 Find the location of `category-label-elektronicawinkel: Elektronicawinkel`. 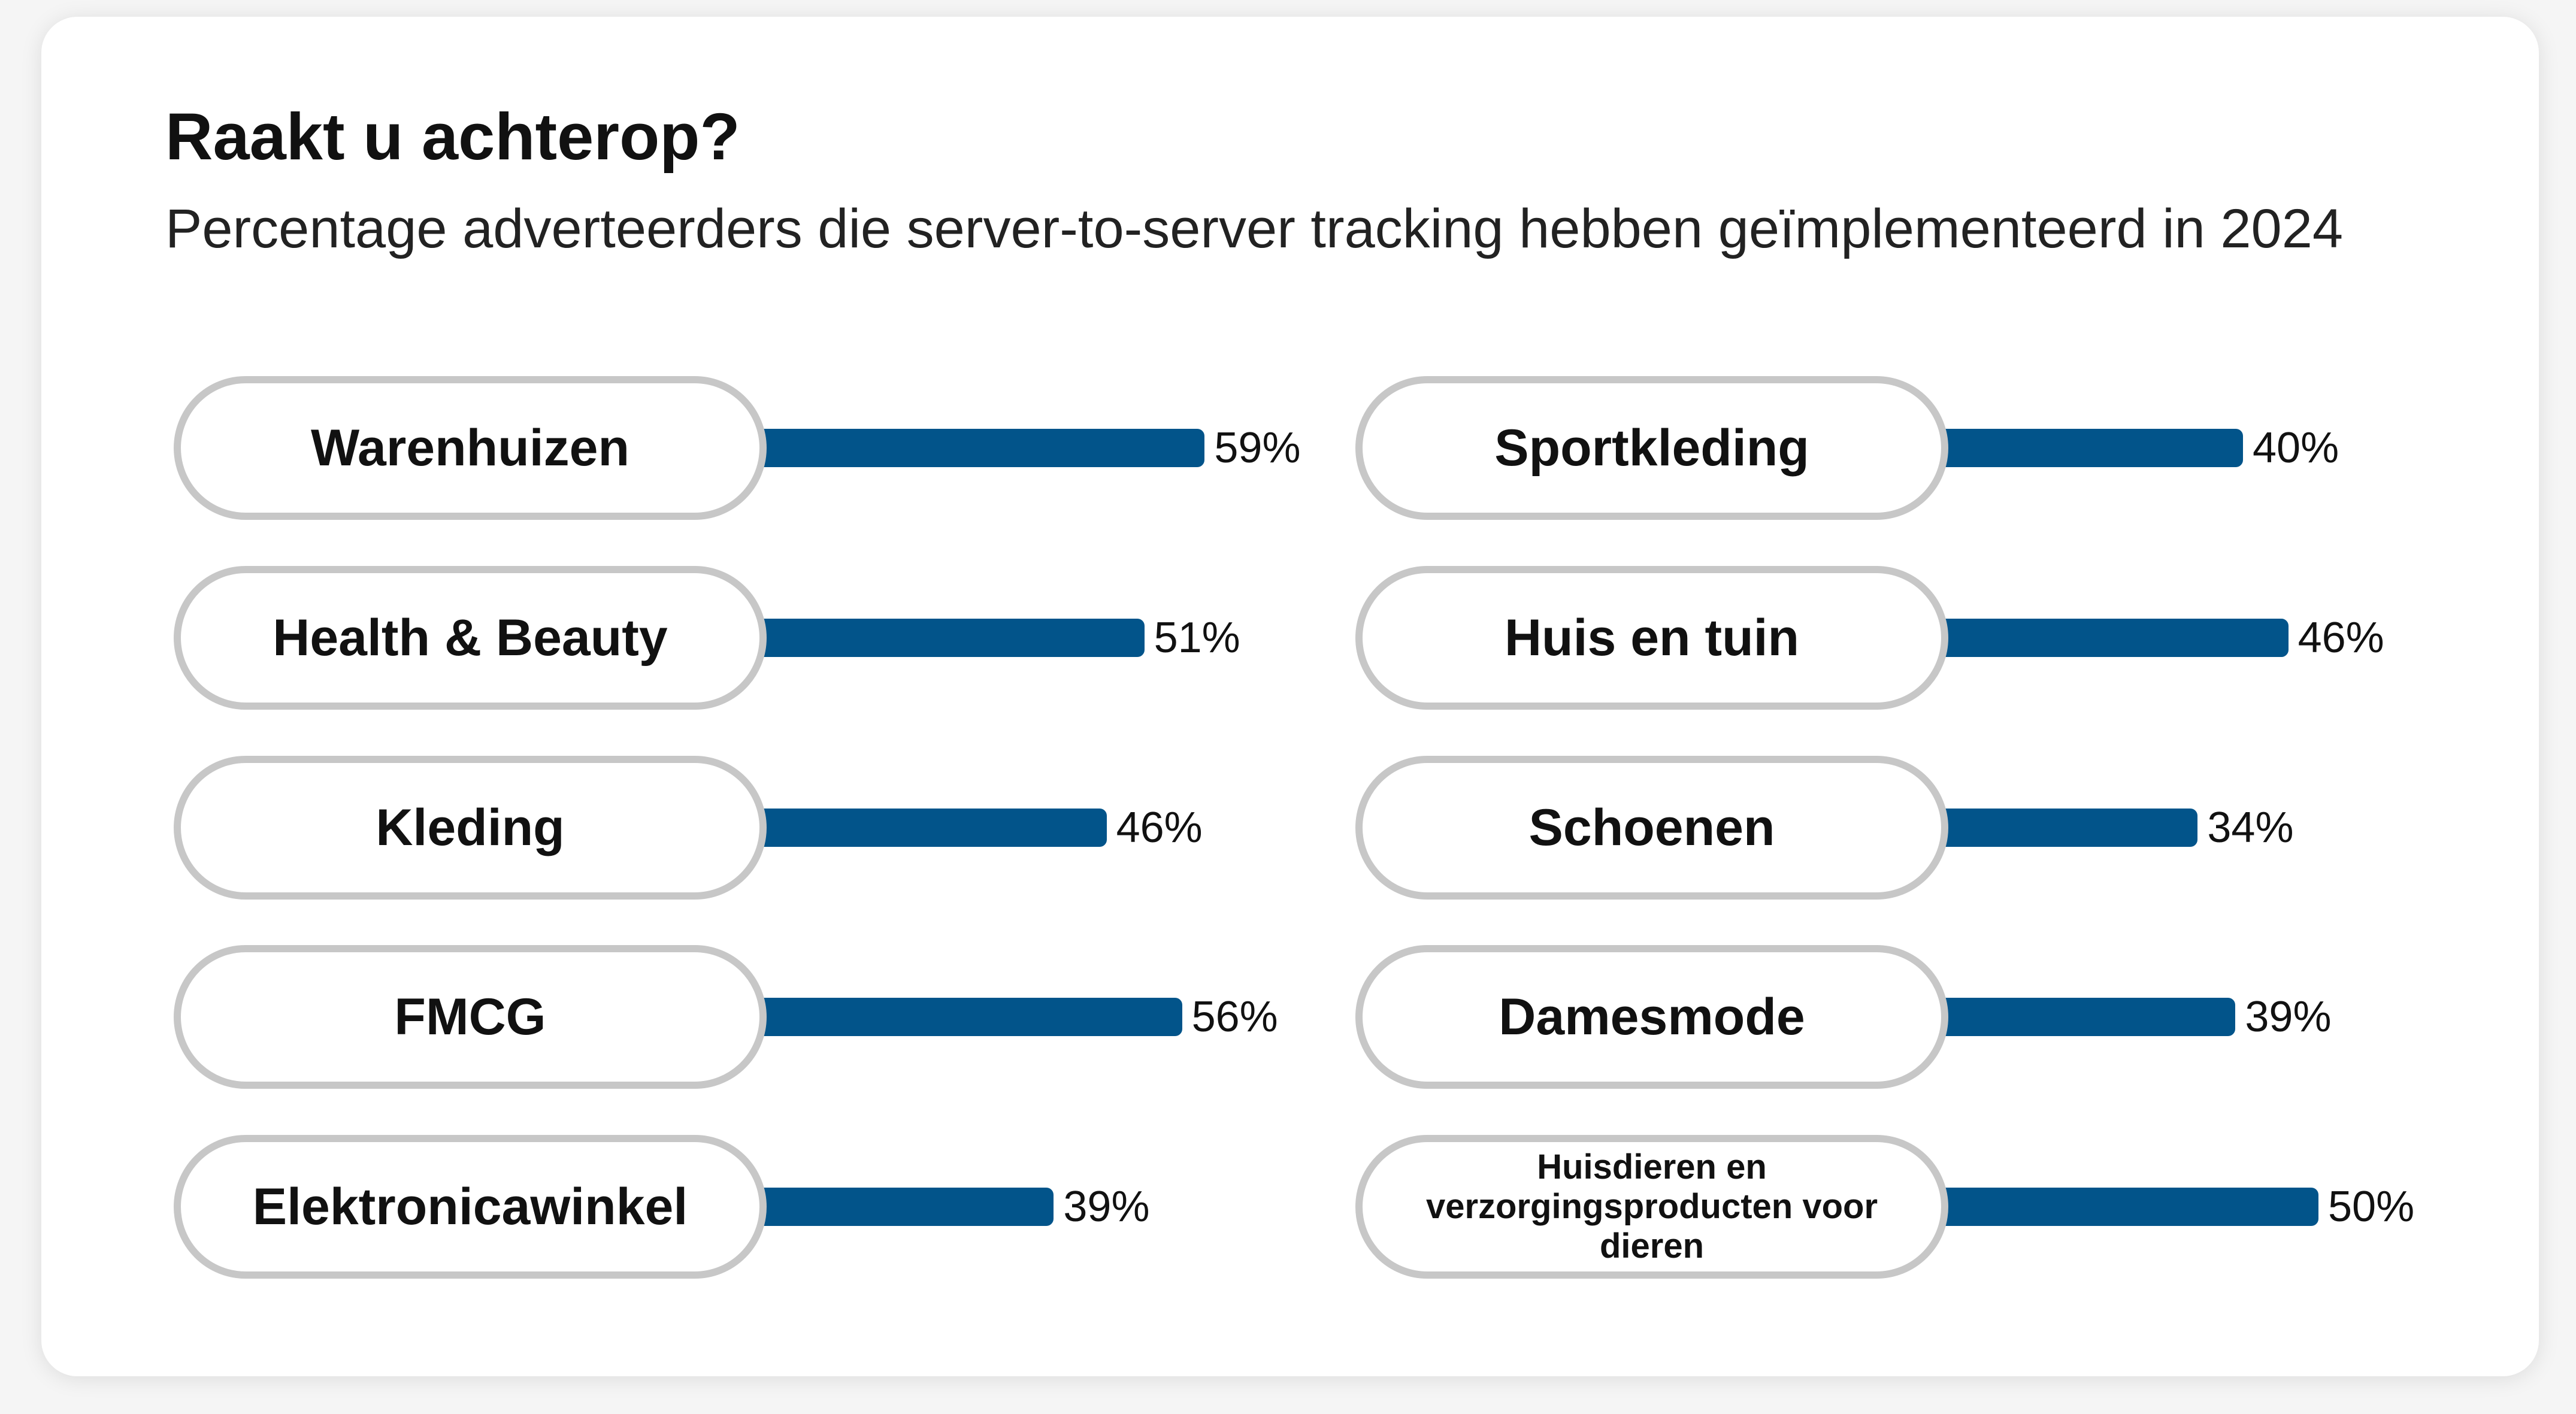

category-label-elektronicawinkel: Elektronicawinkel is located at coordinates (470, 1207).